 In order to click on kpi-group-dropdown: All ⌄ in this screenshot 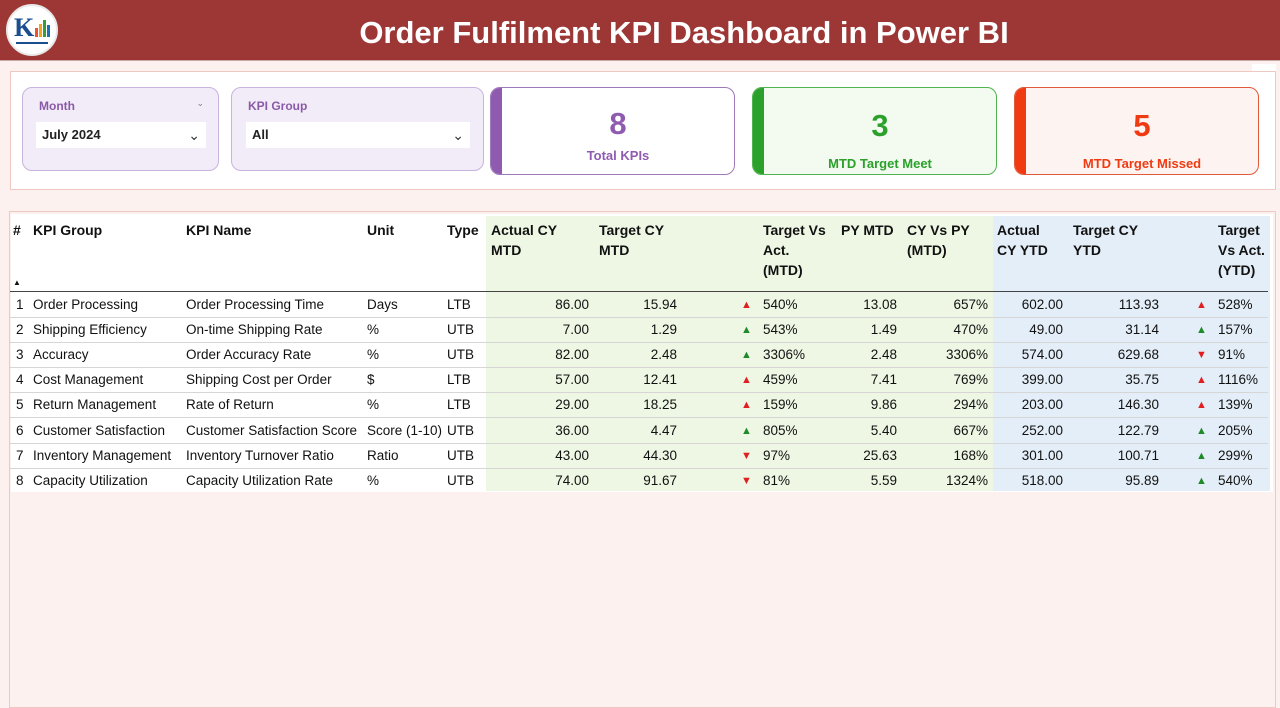, I will do `click(358, 135)`.